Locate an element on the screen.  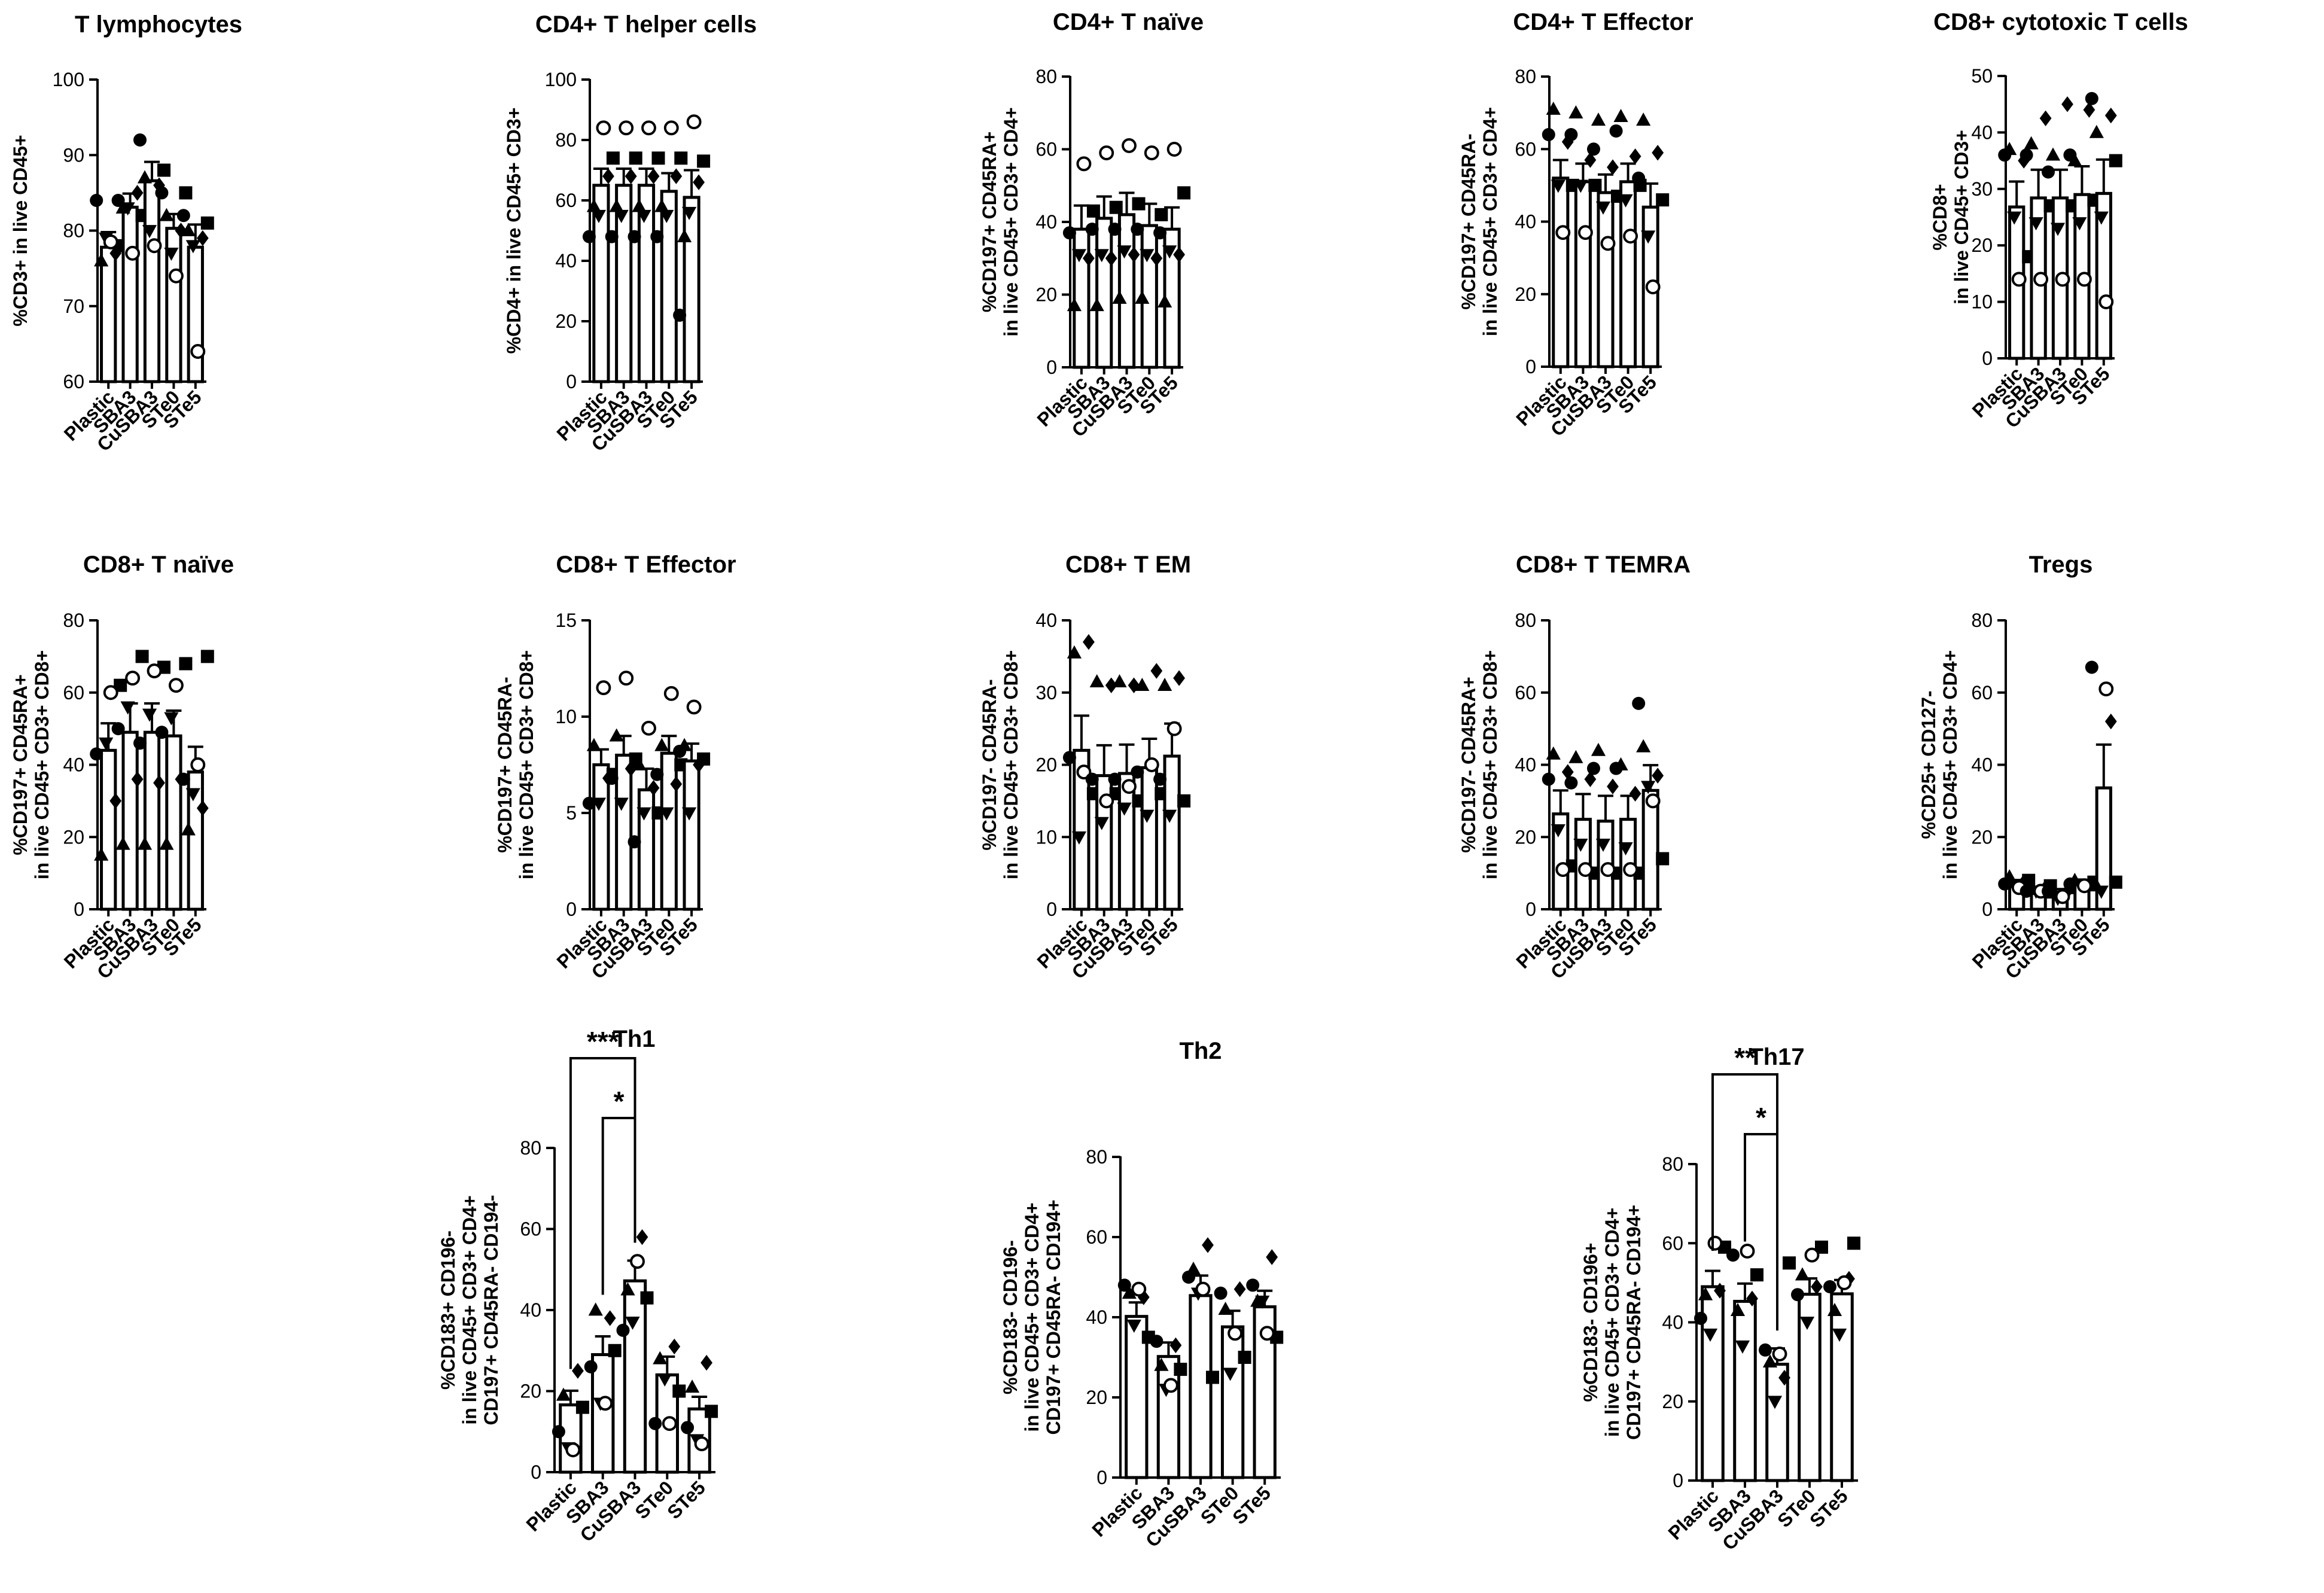
chart-title: Th17 is located at coordinates (1776, 1057).